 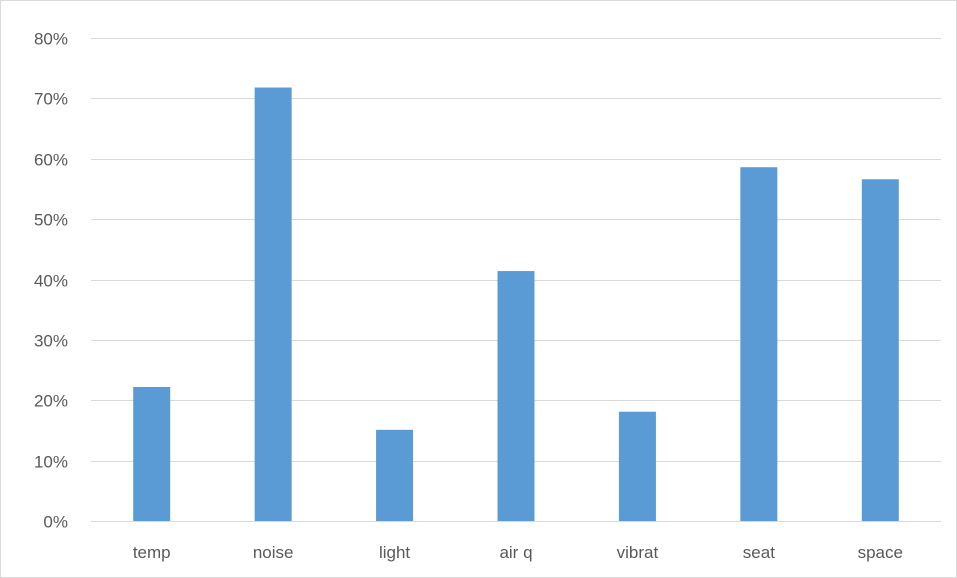 I want to click on y-tick-label: 30%, so click(x=51, y=341).